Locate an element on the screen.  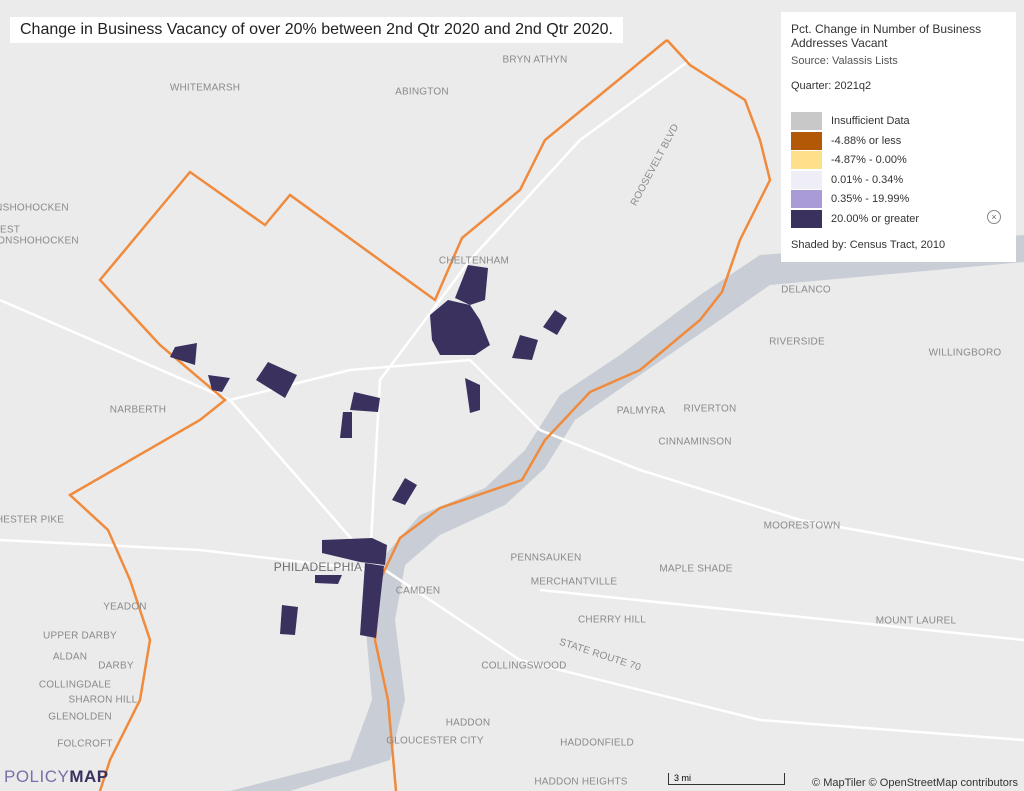
place-label: SHARON HILL is located at coordinates (103, 700).